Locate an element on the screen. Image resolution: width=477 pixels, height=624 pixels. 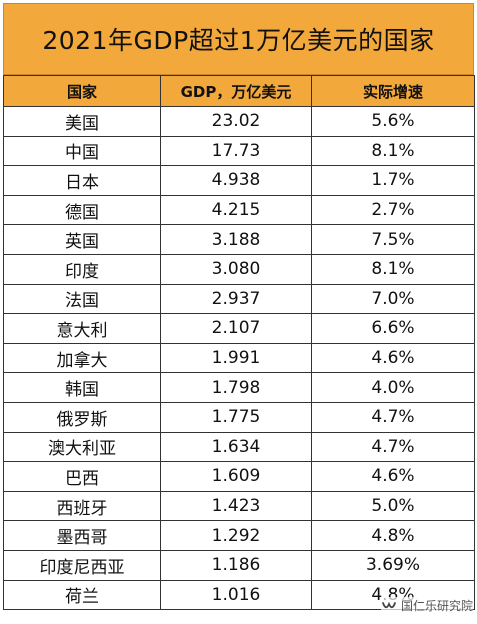
table-row: 加拿大 1.991 4.6% is located at coordinates (239, 358).